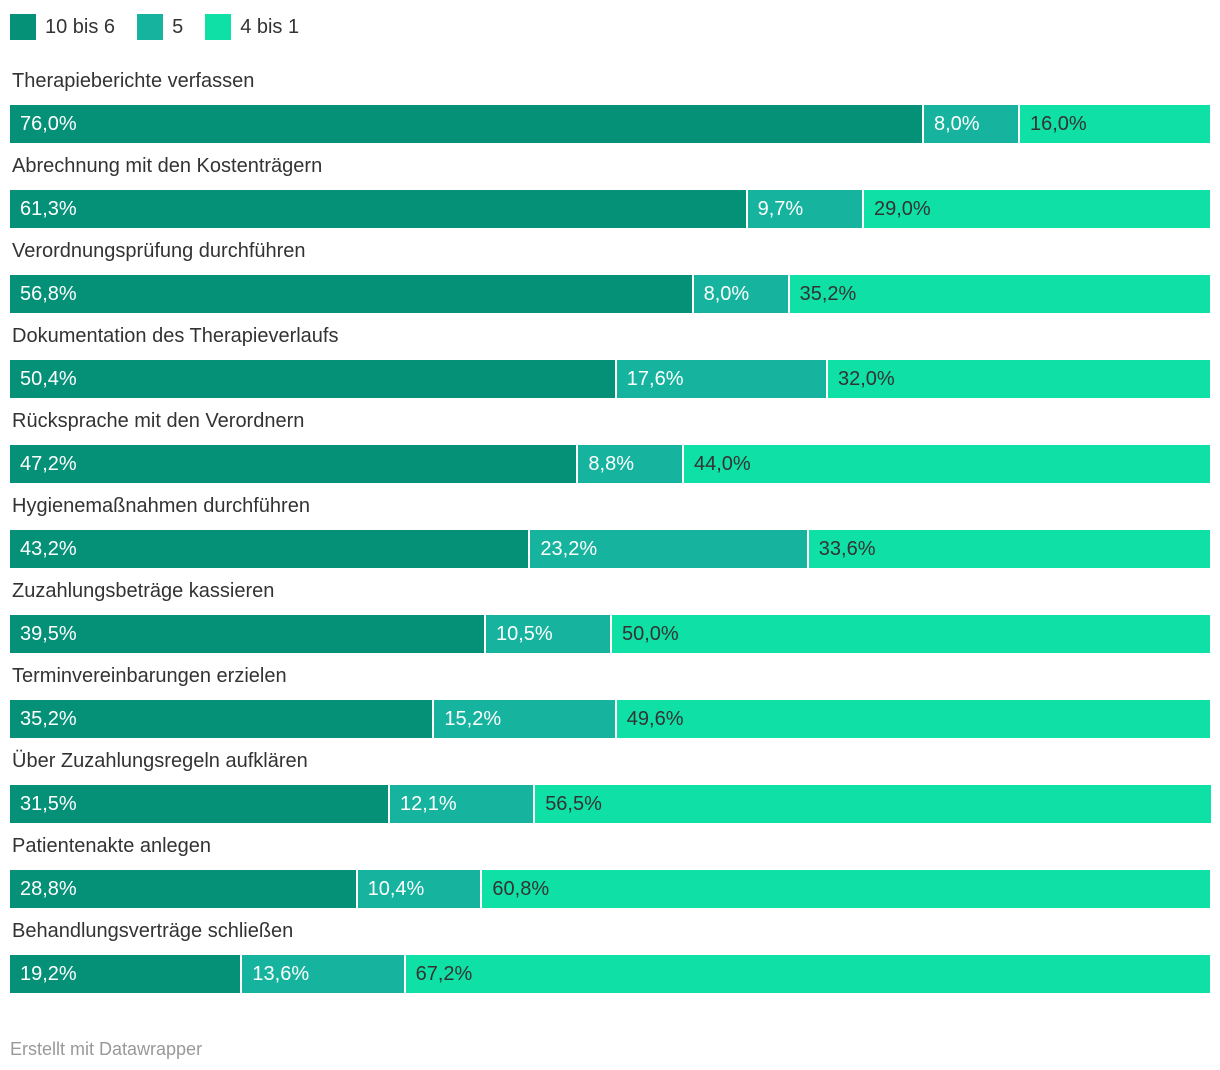 The height and width of the screenshot is (1070, 1220). I want to click on segment-value-label: 49,6%, so click(655, 718).